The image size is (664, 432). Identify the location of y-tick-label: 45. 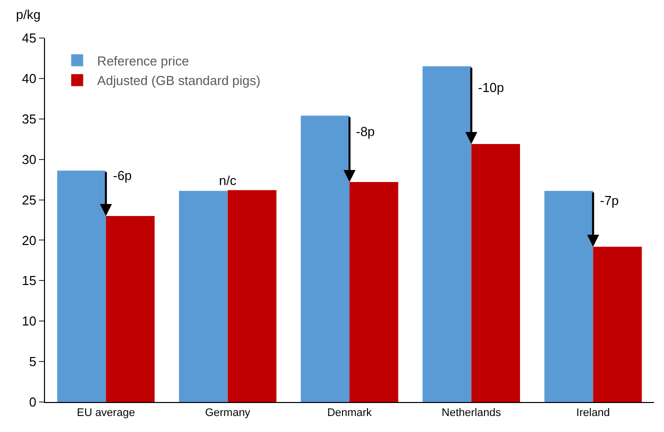
(29, 38).